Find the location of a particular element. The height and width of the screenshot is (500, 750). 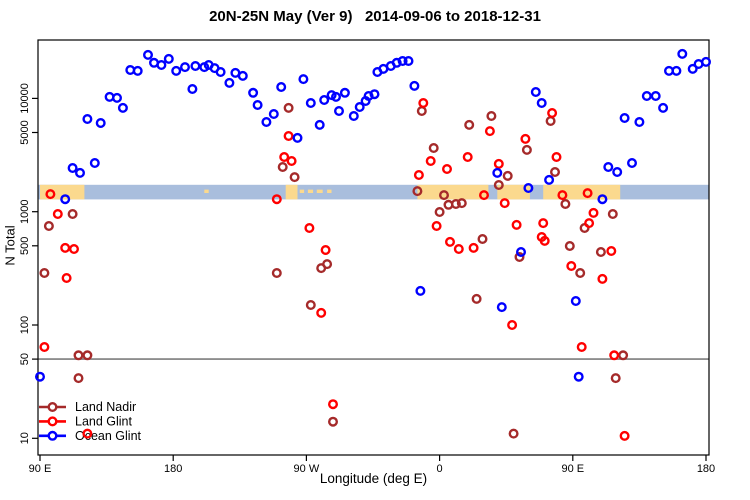

legend-marker-circle is located at coordinates (52, 407).